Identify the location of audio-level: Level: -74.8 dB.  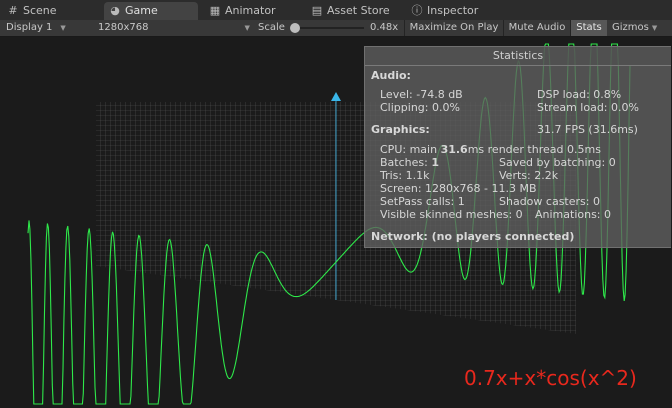
(421, 94).